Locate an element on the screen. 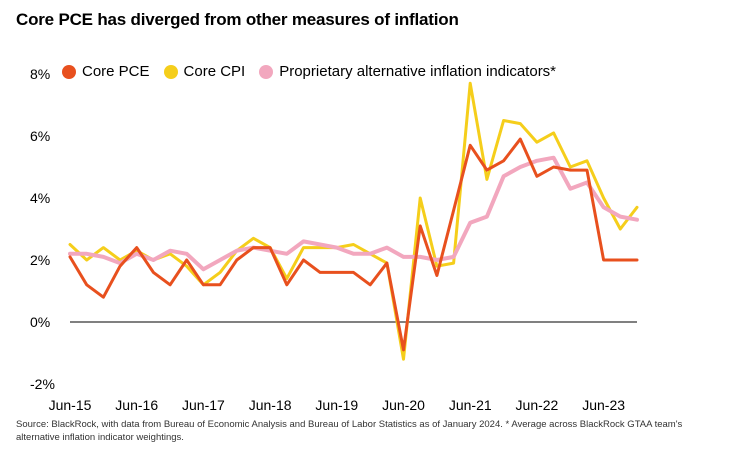 The image size is (729, 454). y-tick-label: 8% is located at coordinates (40, 74).